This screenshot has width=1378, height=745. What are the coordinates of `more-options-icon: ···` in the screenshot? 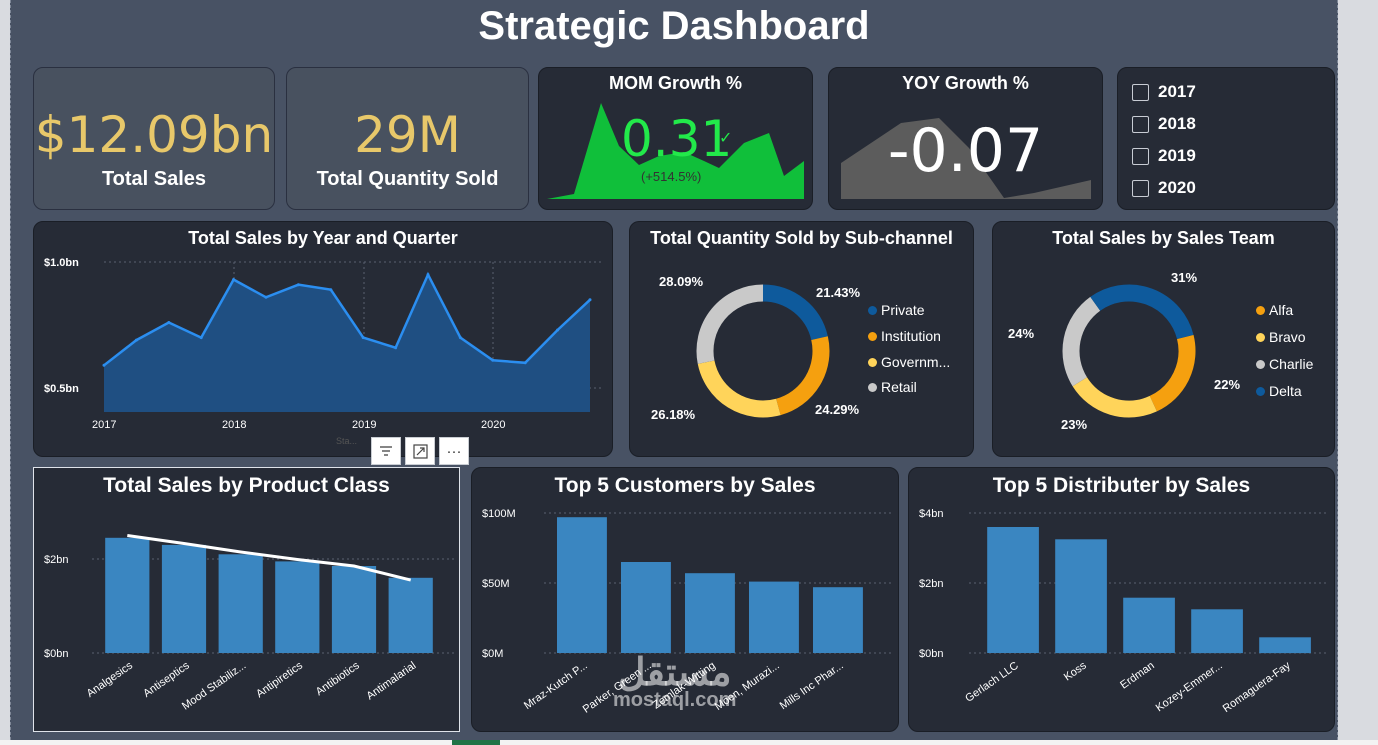 It's located at (454, 451).